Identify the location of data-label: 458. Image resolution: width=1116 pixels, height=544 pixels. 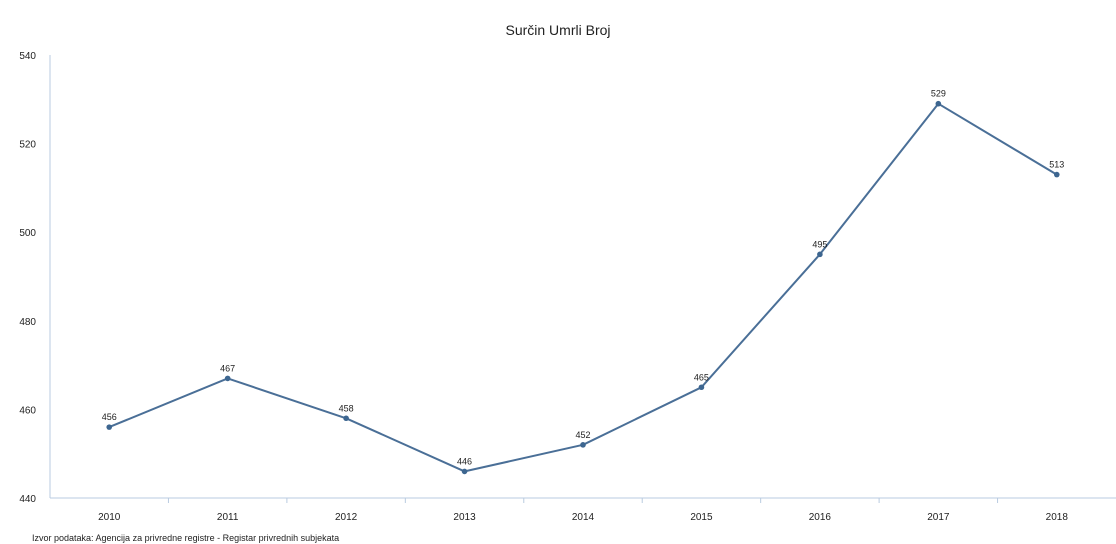
(346, 408).